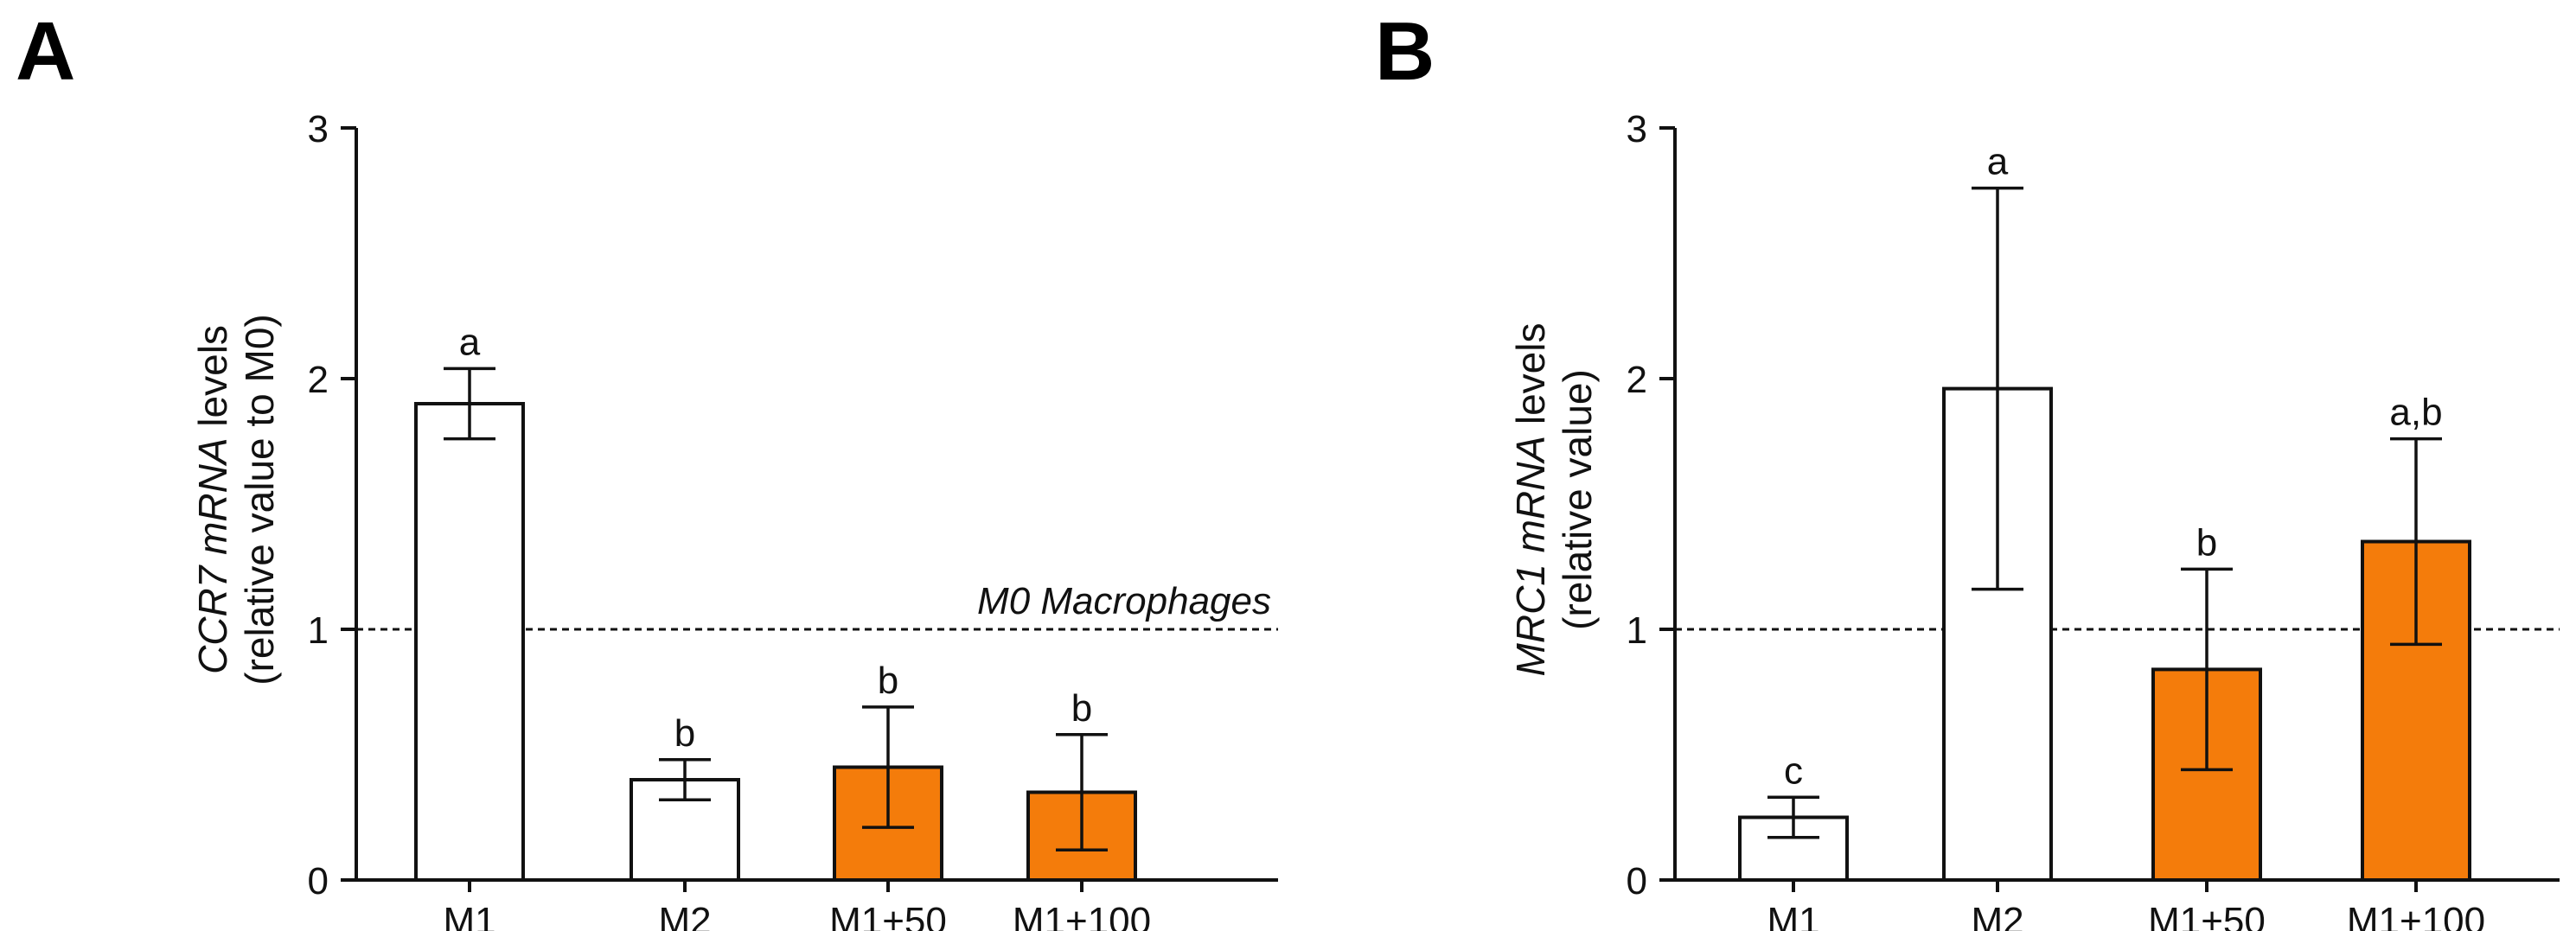  Describe the element at coordinates (2415, 413) in the screenshot. I see `significance-label: a,b` at that location.